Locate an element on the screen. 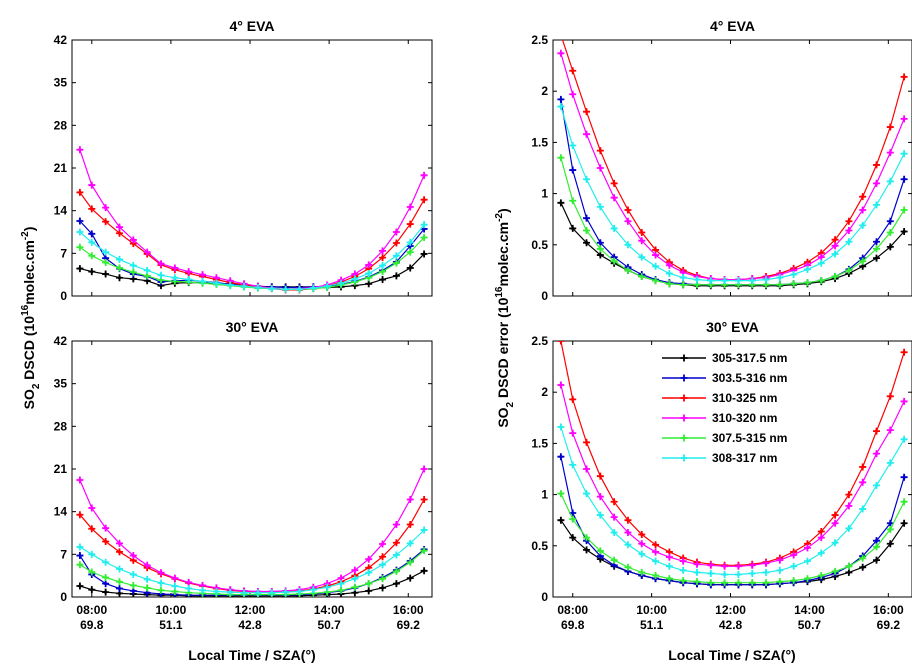  y-tick-label: 1 is located at coordinates (544, 194).